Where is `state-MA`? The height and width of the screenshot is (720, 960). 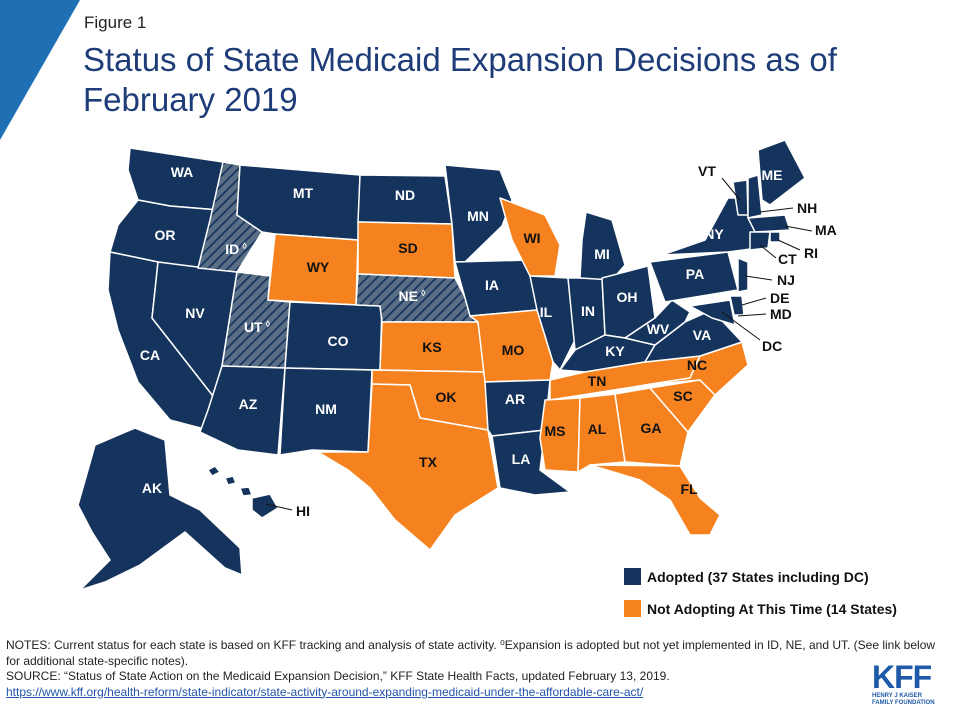
state-MA is located at coordinates (769, 223).